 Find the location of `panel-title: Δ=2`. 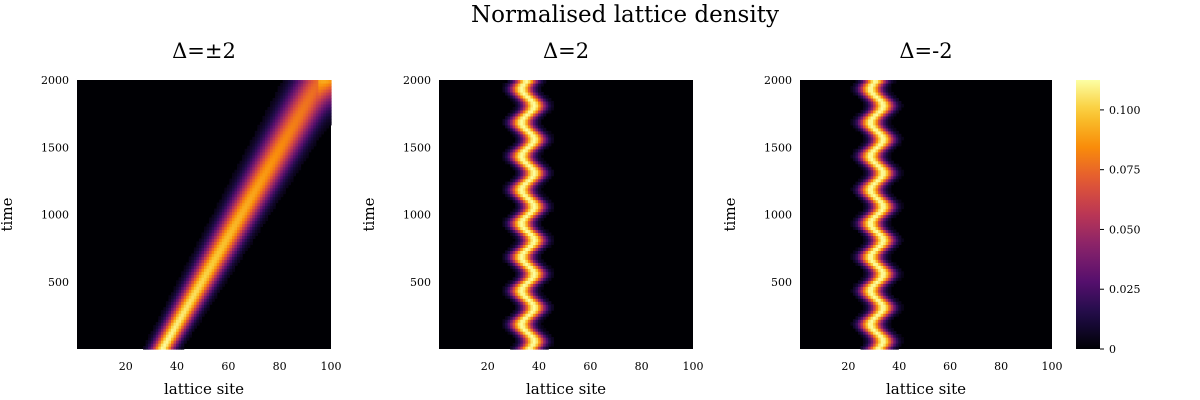

panel-title: Δ=2 is located at coordinates (566, 51).